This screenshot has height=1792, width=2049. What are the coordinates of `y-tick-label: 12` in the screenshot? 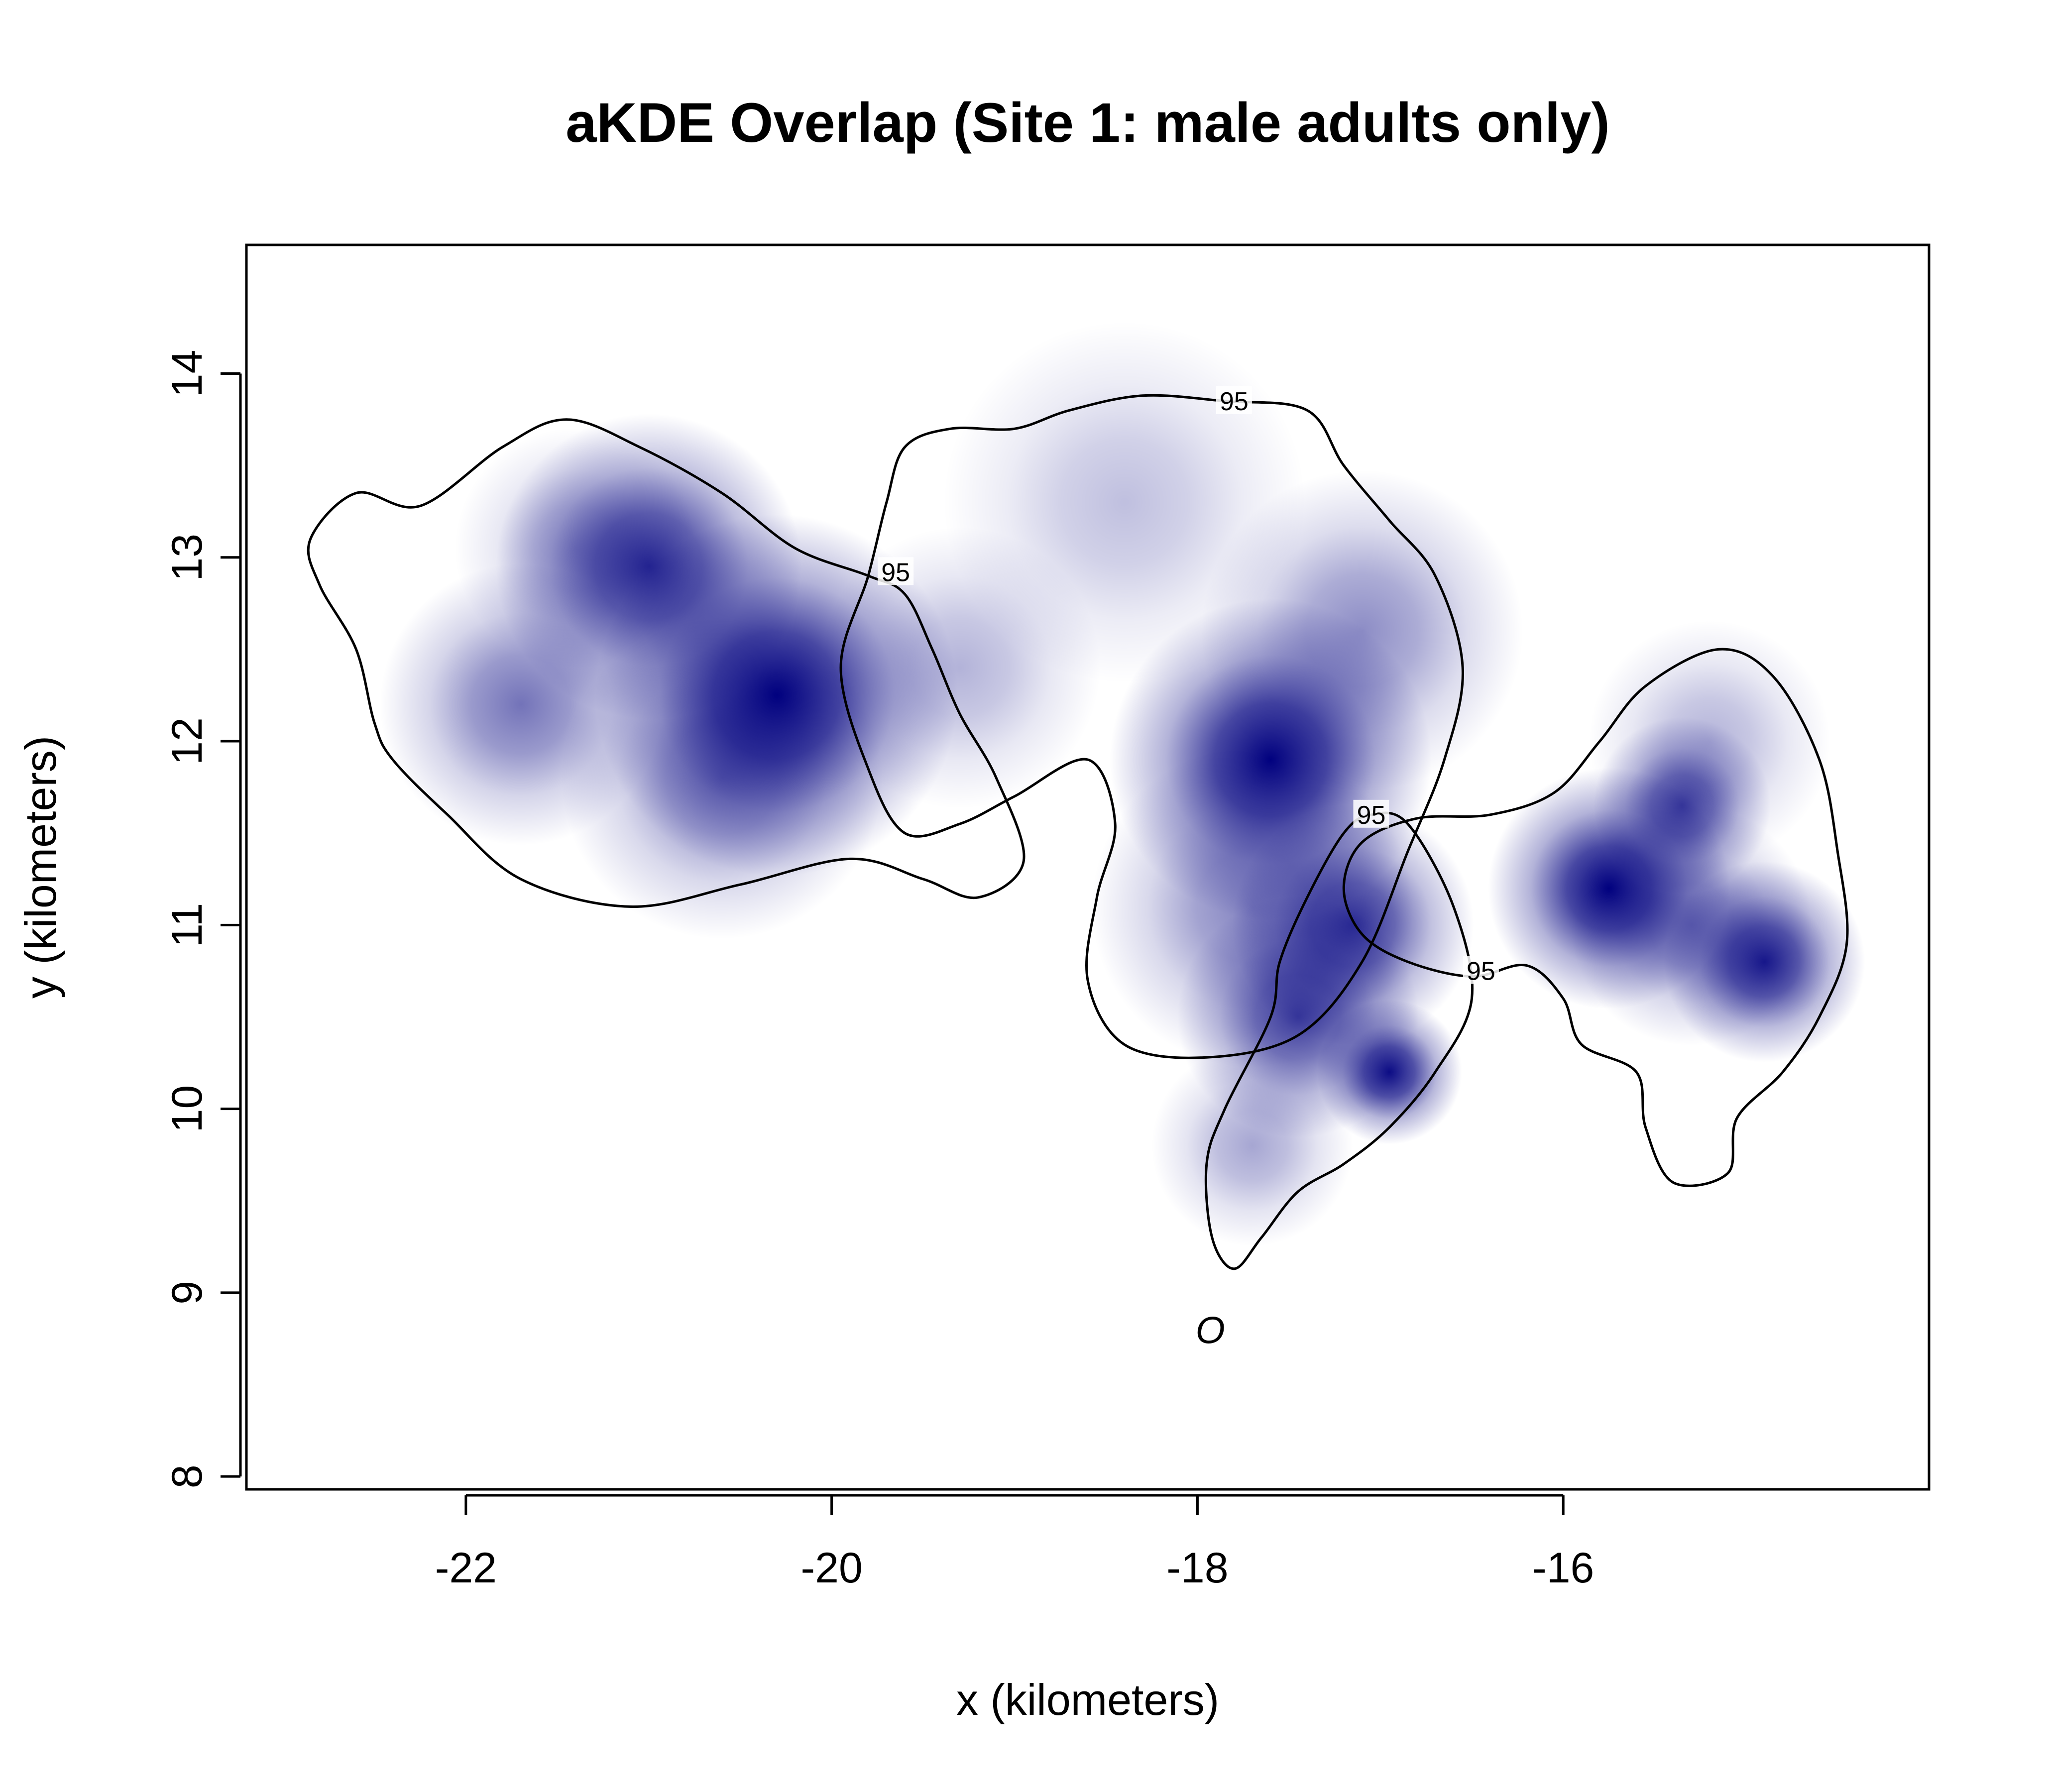 It's located at (187, 741).